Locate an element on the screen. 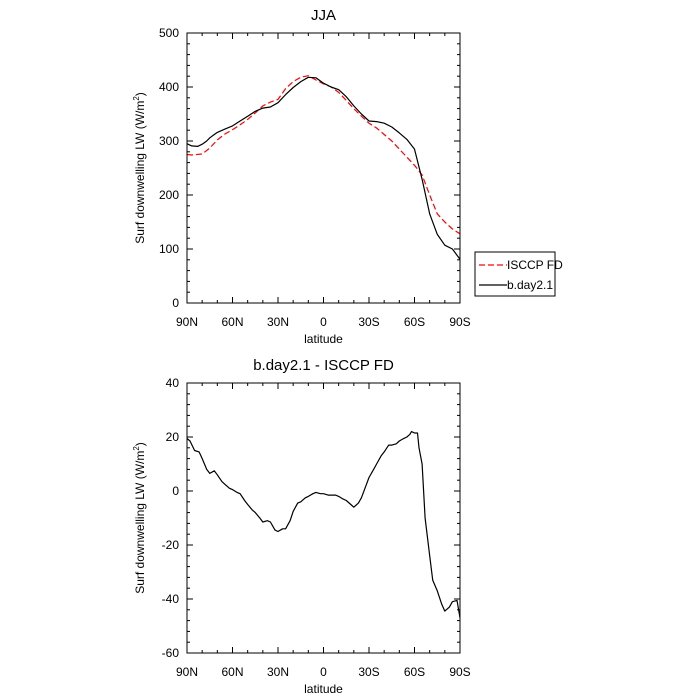  y-tick-label: -60 is located at coordinates (171, 653).